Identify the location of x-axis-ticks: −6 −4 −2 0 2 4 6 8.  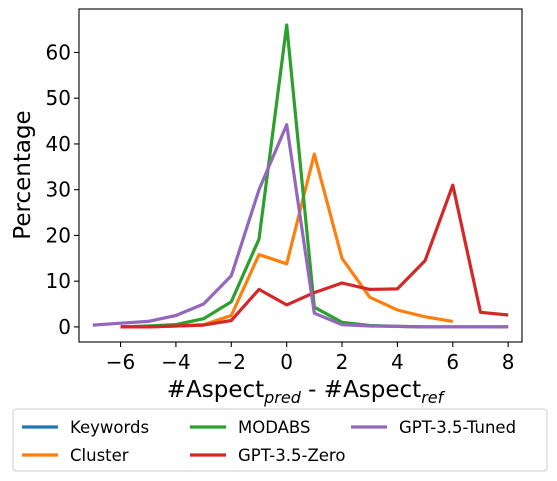
(310, 358).